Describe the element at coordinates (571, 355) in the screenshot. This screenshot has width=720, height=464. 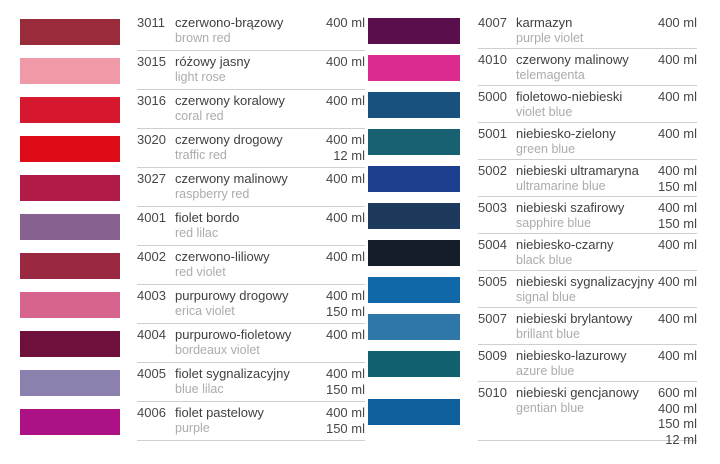
I see `color-name-polish: niebiesko-lazurowy` at that location.